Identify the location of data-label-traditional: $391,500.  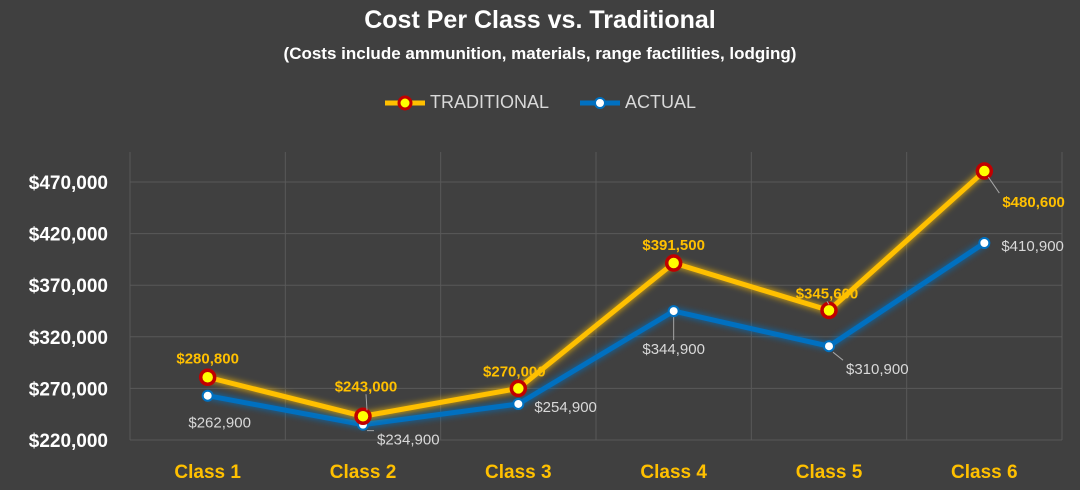
(673, 245).